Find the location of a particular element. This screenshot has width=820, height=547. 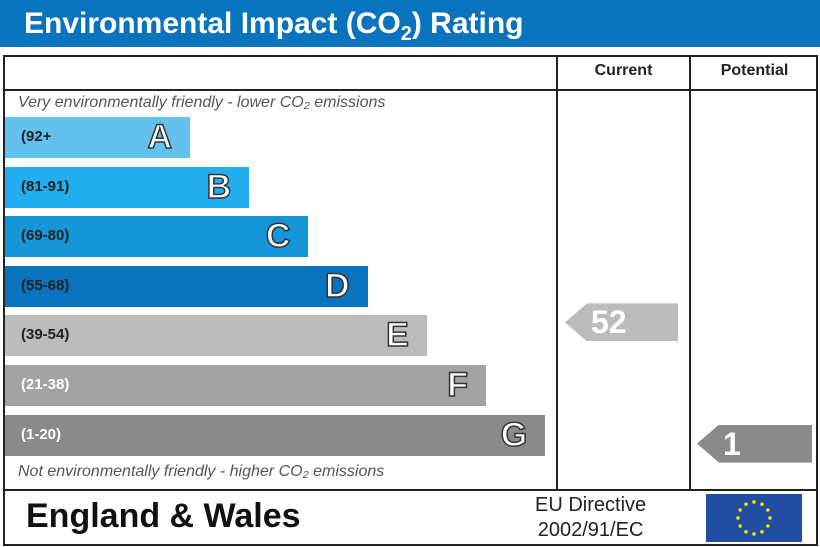

bar-f: (21-38) F is located at coordinates (245, 385).